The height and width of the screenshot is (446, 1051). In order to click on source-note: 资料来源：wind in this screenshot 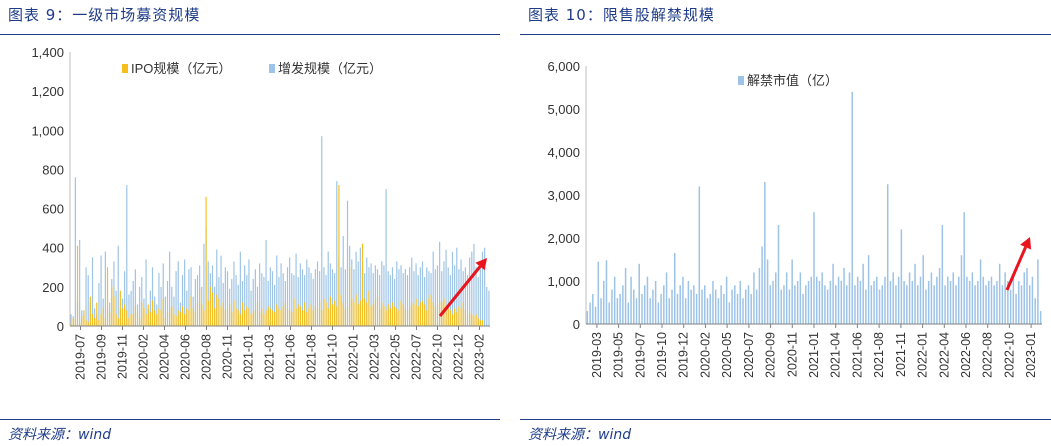, I will do `click(580, 435)`.